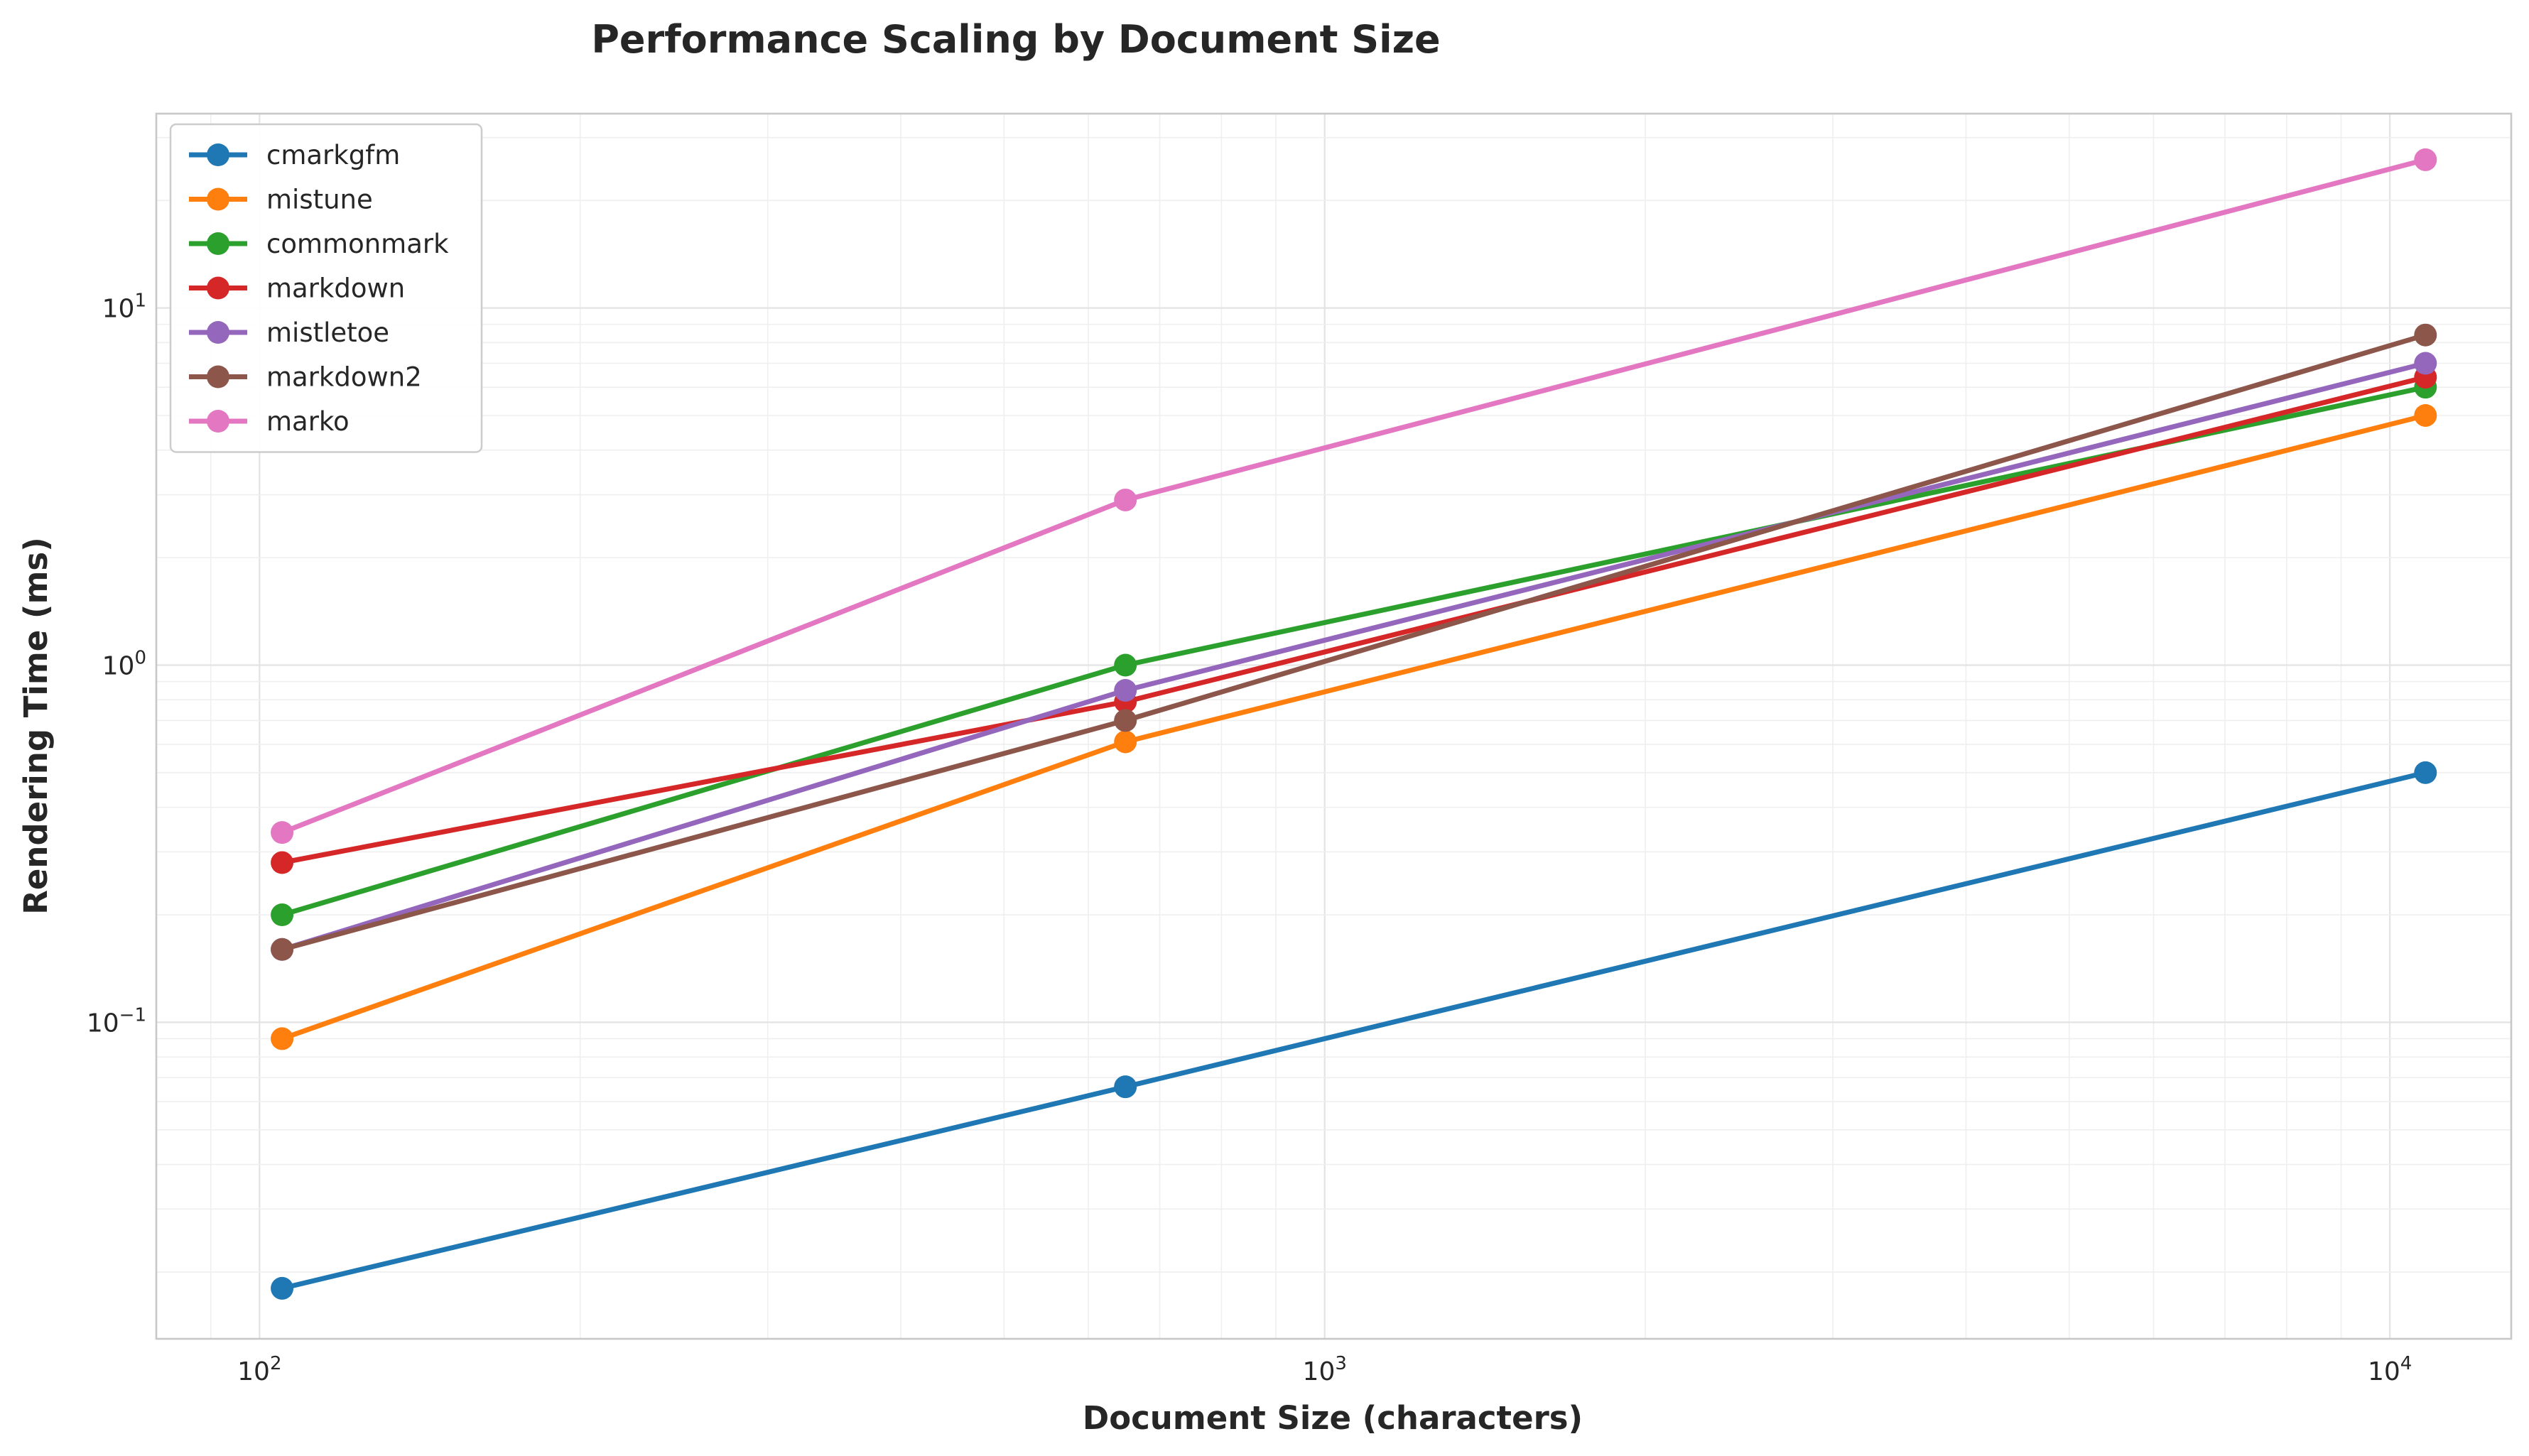 This screenshot has width=2529, height=1456. What do you see at coordinates (327, 332) in the screenshot?
I see `legend-label-mistletoe: mistletoe` at bounding box center [327, 332].